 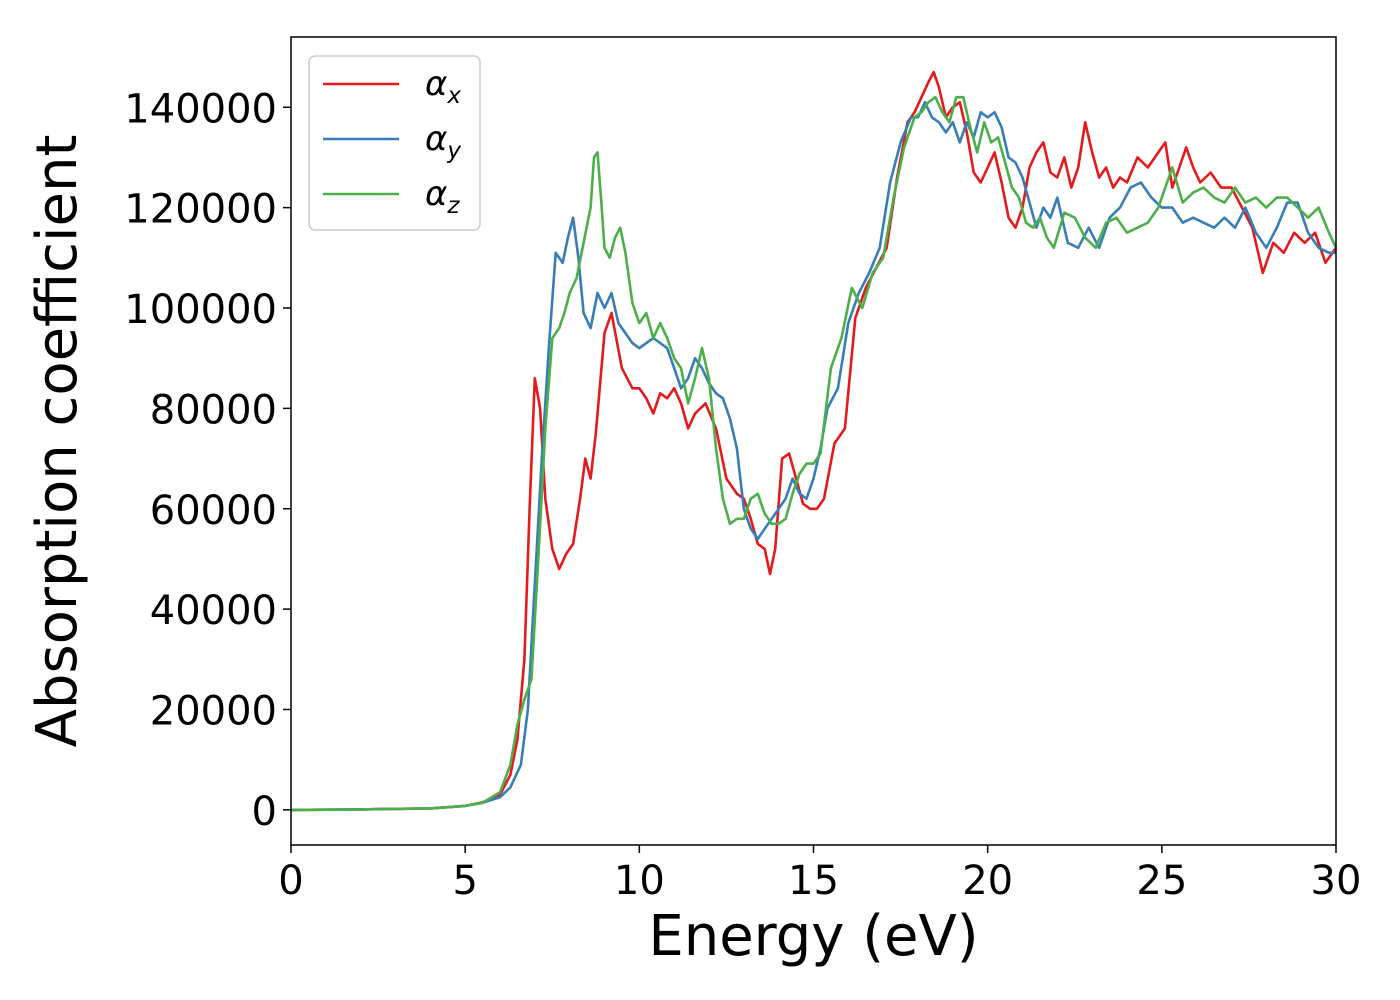 What do you see at coordinates (453, 206) in the screenshot?
I see `legend-subscript: z` at bounding box center [453, 206].